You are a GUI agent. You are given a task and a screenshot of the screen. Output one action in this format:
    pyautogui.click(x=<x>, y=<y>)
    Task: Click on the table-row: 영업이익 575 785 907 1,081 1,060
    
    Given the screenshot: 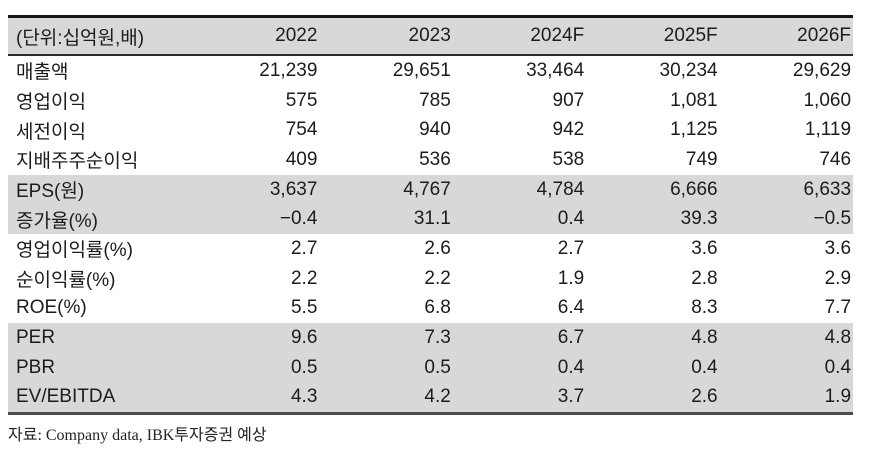 What is the action you would take?
    pyautogui.click(x=430, y=100)
    